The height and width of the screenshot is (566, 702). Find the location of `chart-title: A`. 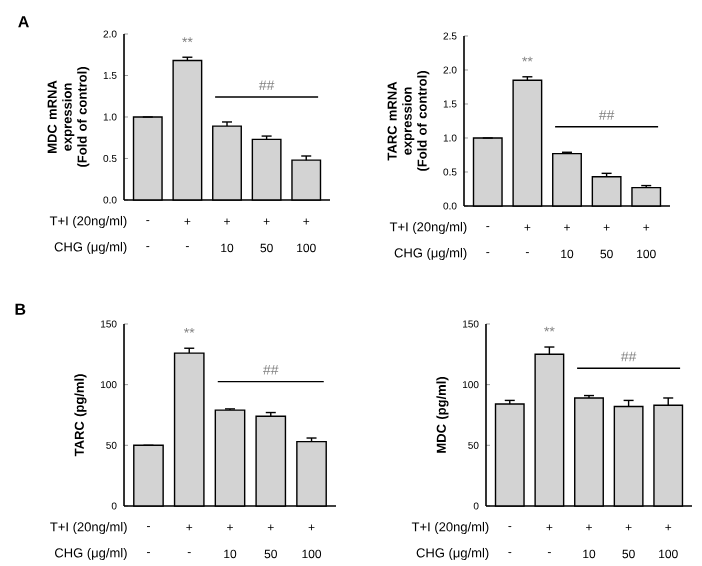

chart-title: A is located at coordinates (23, 22).